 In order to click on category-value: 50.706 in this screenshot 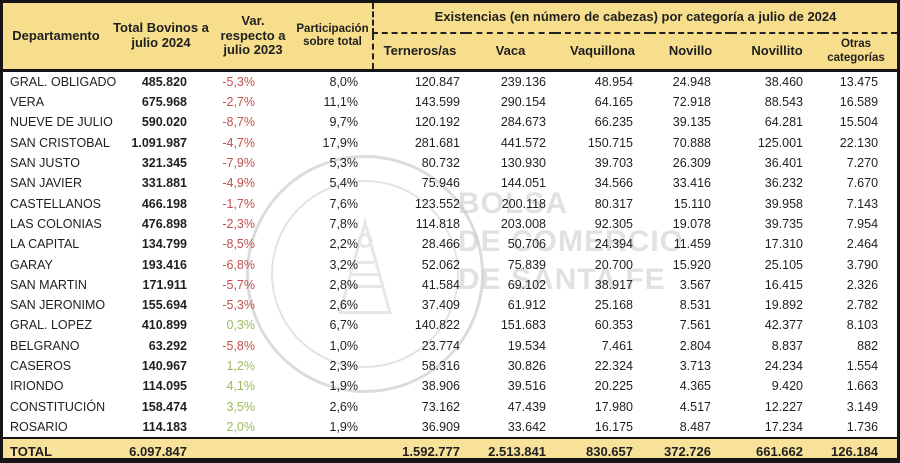, I will do `click(526, 244)`.